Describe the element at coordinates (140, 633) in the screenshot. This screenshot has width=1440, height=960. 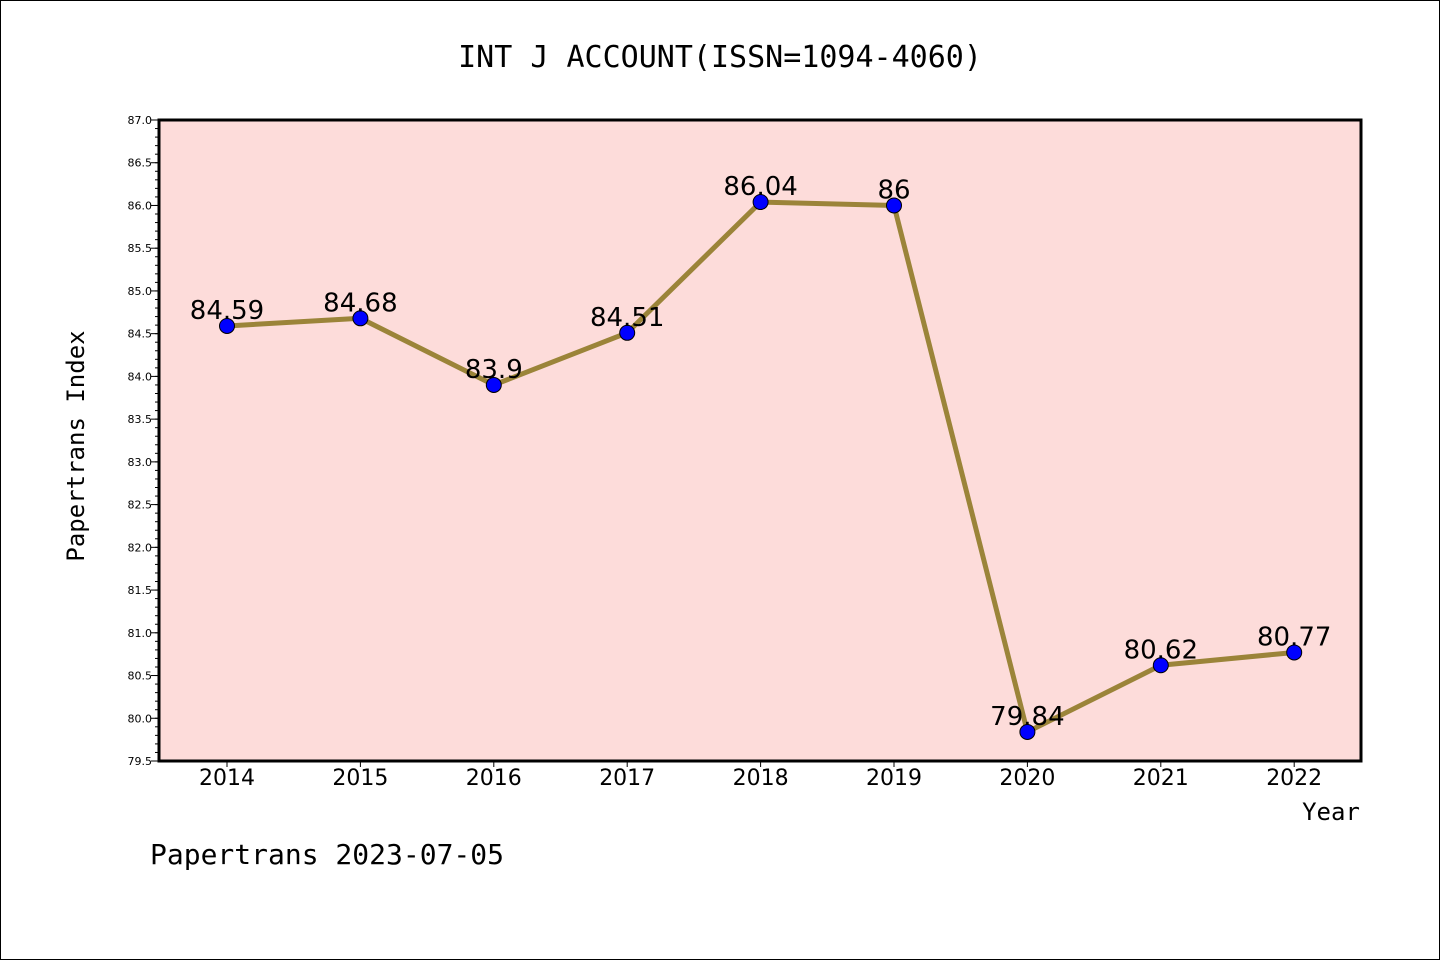
I see `y-tick-label: 81.0` at that location.